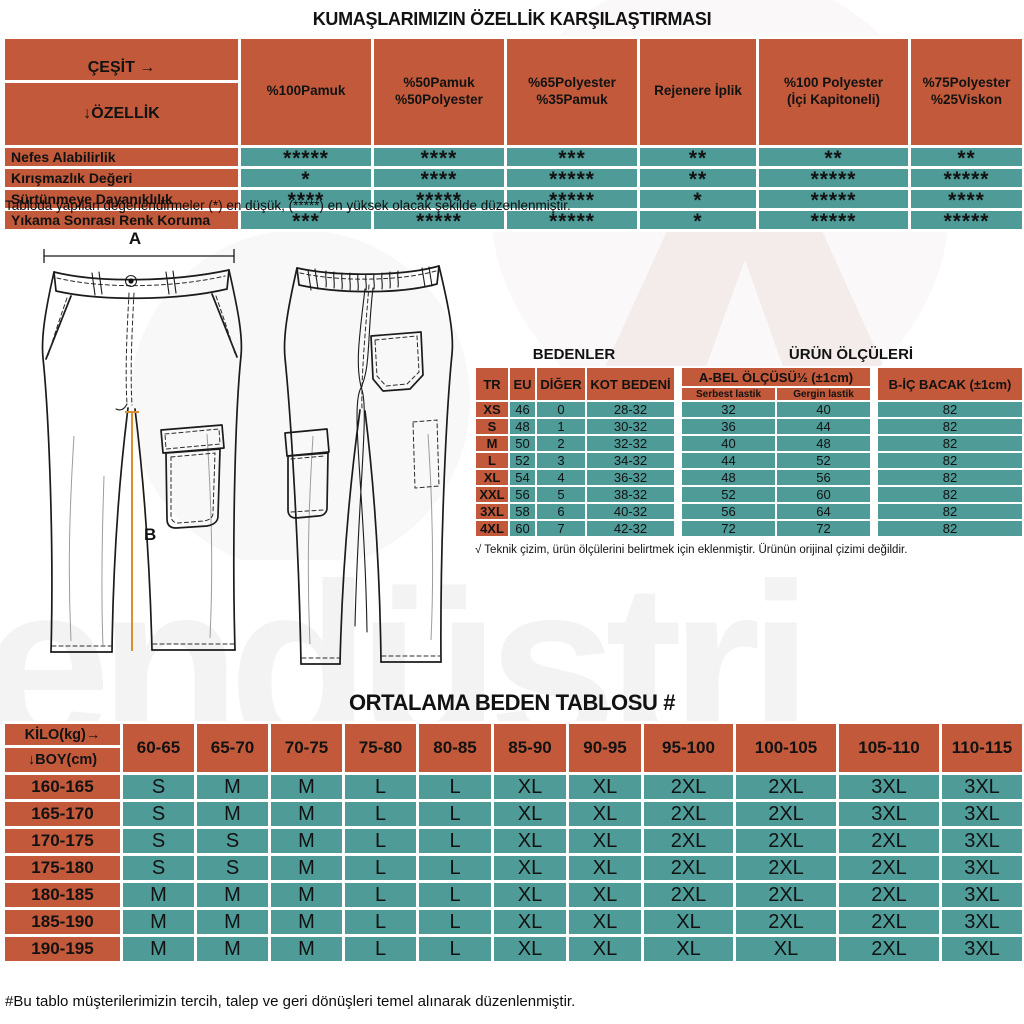 The width and height of the screenshot is (1024, 1024). Describe the element at coordinates (688, 748) in the screenshot. I see `weight-range-header: 95-100` at that location.